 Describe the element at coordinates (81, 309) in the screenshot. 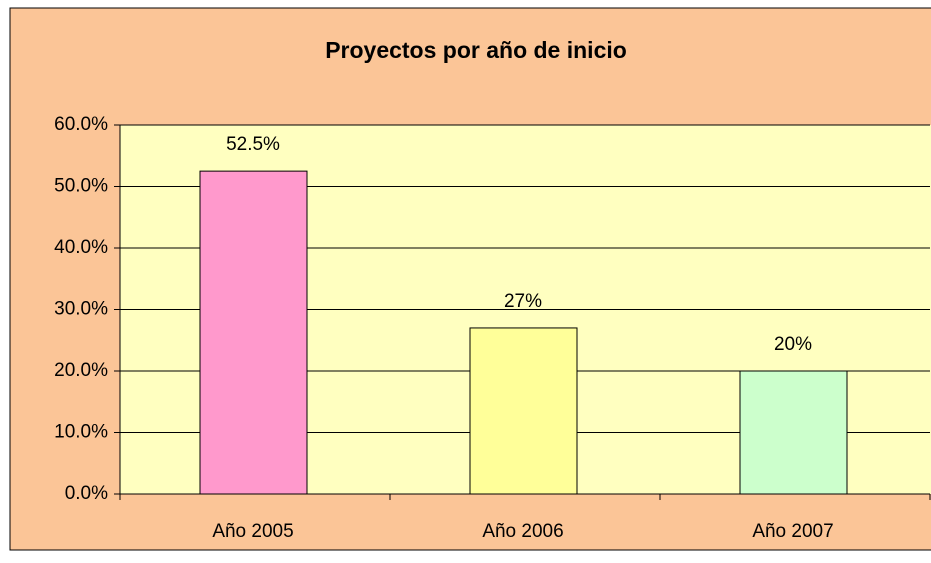

I see `y-tick-label: 30.0%` at that location.